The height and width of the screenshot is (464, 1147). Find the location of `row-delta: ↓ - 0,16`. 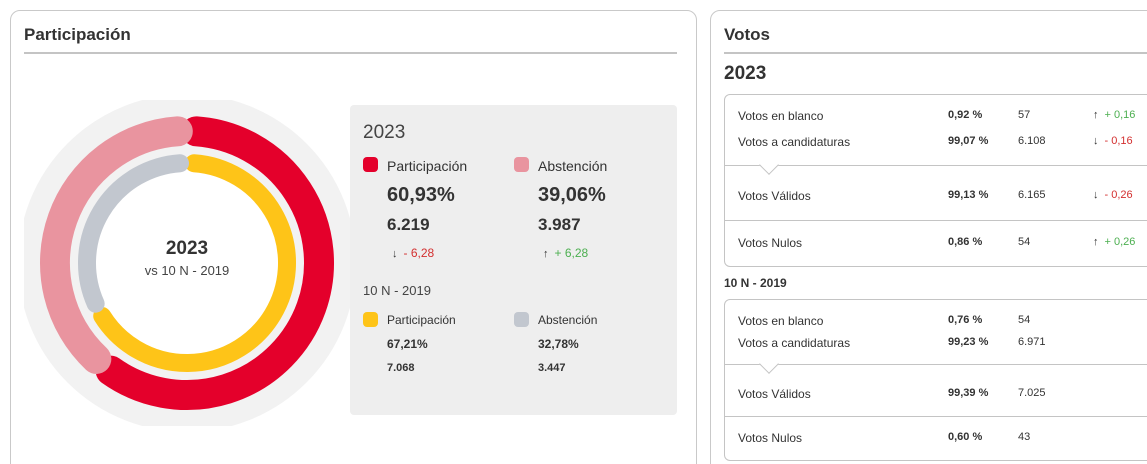

row-delta: ↓ - 0,16 is located at coordinates (1113, 141).